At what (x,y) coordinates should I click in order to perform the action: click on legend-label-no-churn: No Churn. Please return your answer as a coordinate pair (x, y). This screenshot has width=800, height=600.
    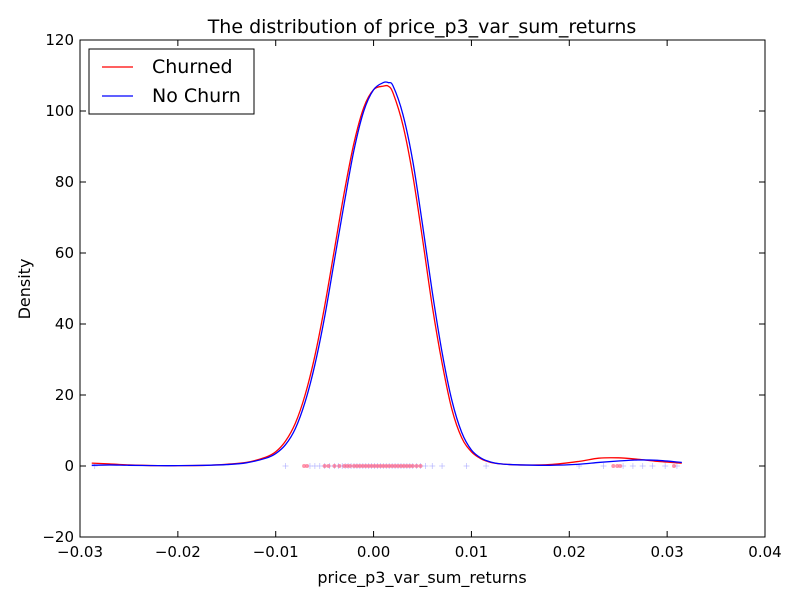
    Looking at the image, I should click on (196, 96).